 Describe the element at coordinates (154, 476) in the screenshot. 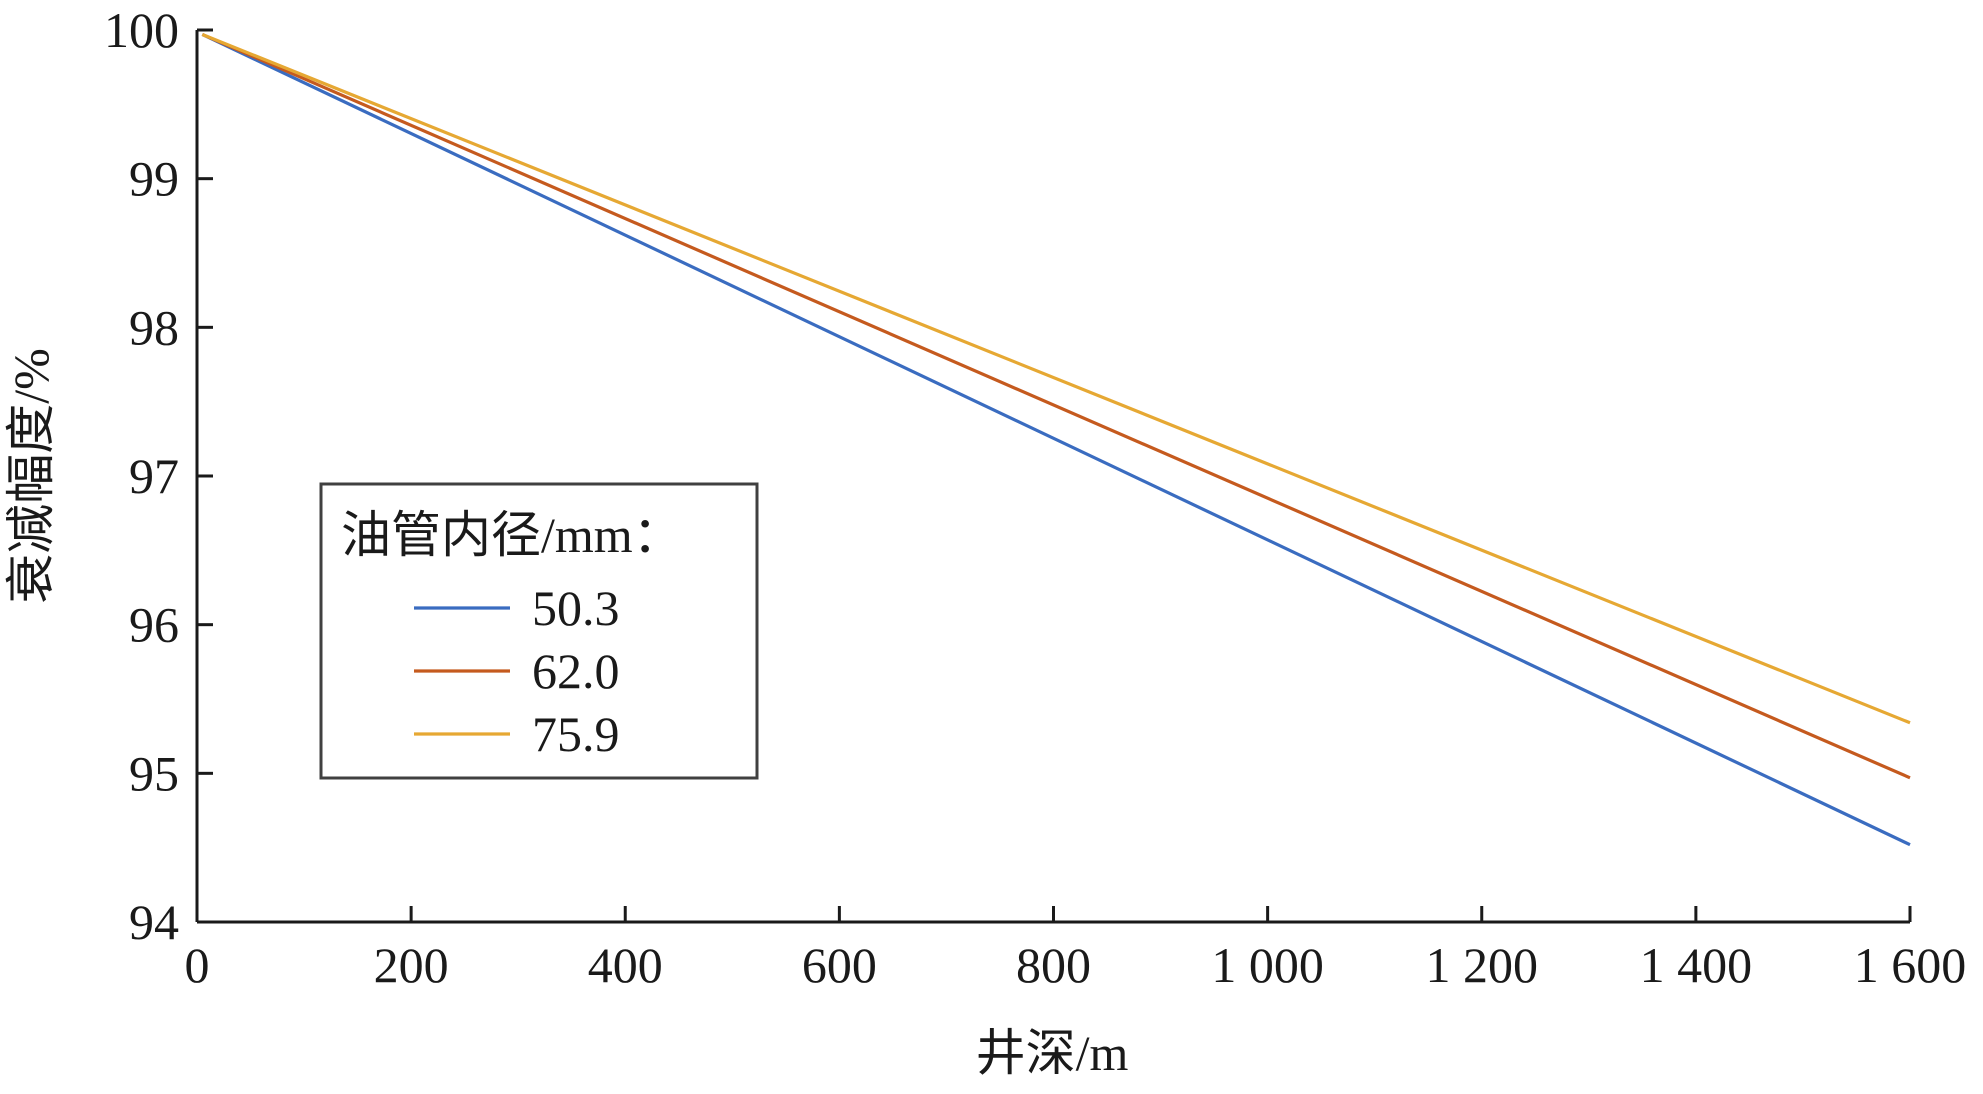

I see `y-tick-label: 97` at that location.